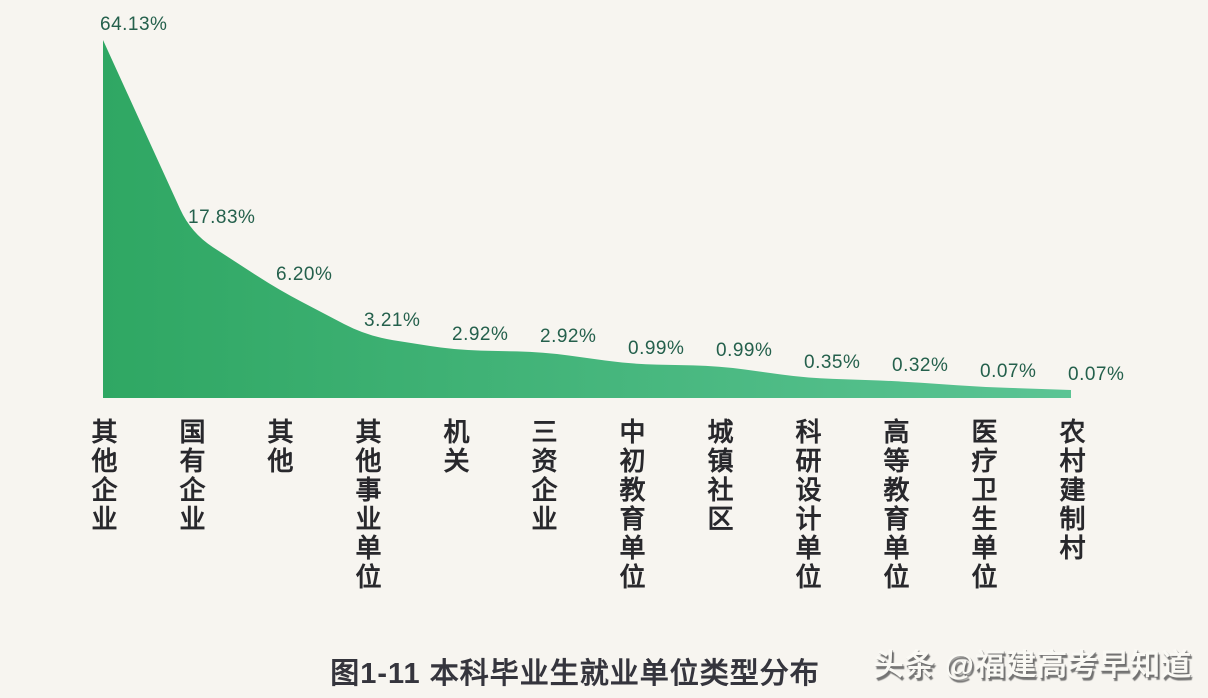 The width and height of the screenshot is (1208, 698). Describe the element at coordinates (455, 447) in the screenshot. I see `category-label-4: 机关` at that location.